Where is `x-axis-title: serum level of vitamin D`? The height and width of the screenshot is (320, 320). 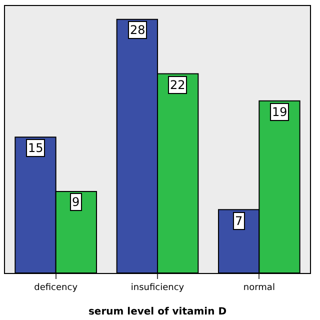
x-axis-title: serum level of vitamin D is located at coordinates (157, 312).